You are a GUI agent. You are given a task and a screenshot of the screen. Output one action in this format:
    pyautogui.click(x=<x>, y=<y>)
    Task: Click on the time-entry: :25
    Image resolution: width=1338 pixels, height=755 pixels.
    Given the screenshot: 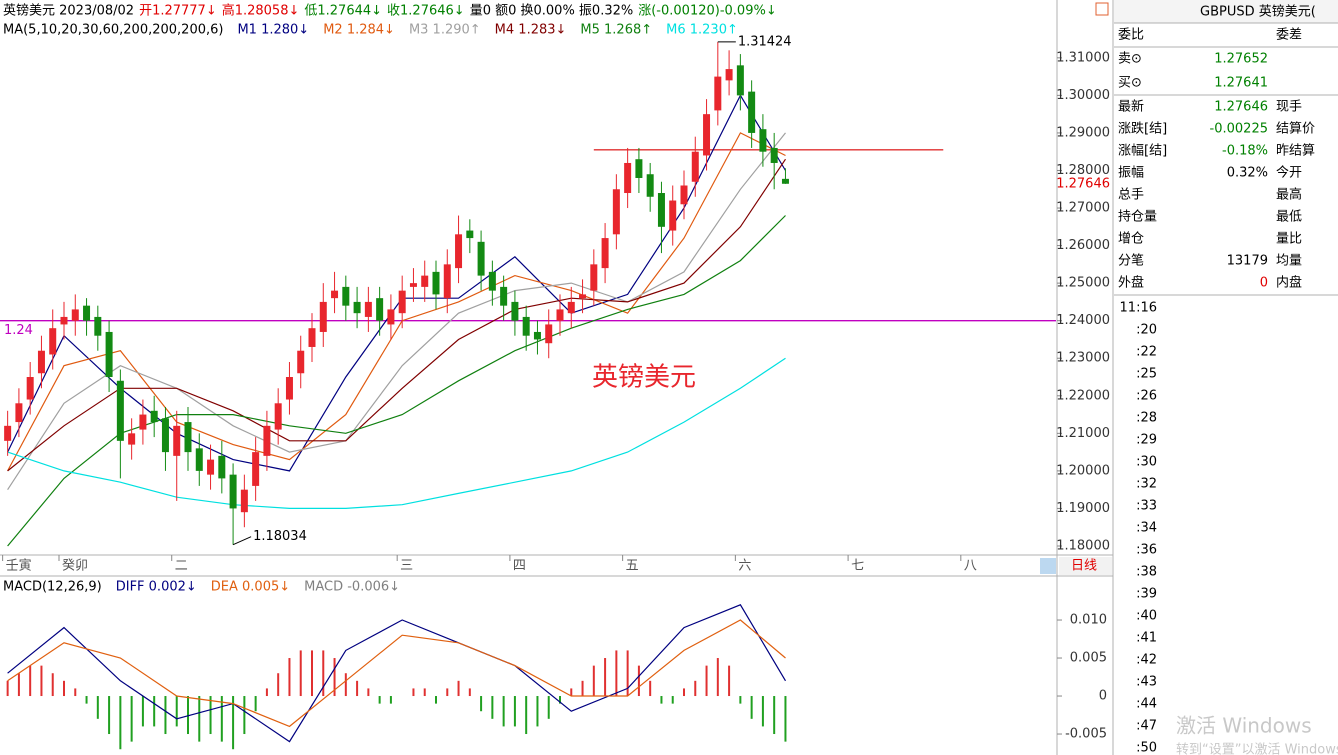 What is the action you would take?
    pyautogui.click(x=1146, y=374)
    